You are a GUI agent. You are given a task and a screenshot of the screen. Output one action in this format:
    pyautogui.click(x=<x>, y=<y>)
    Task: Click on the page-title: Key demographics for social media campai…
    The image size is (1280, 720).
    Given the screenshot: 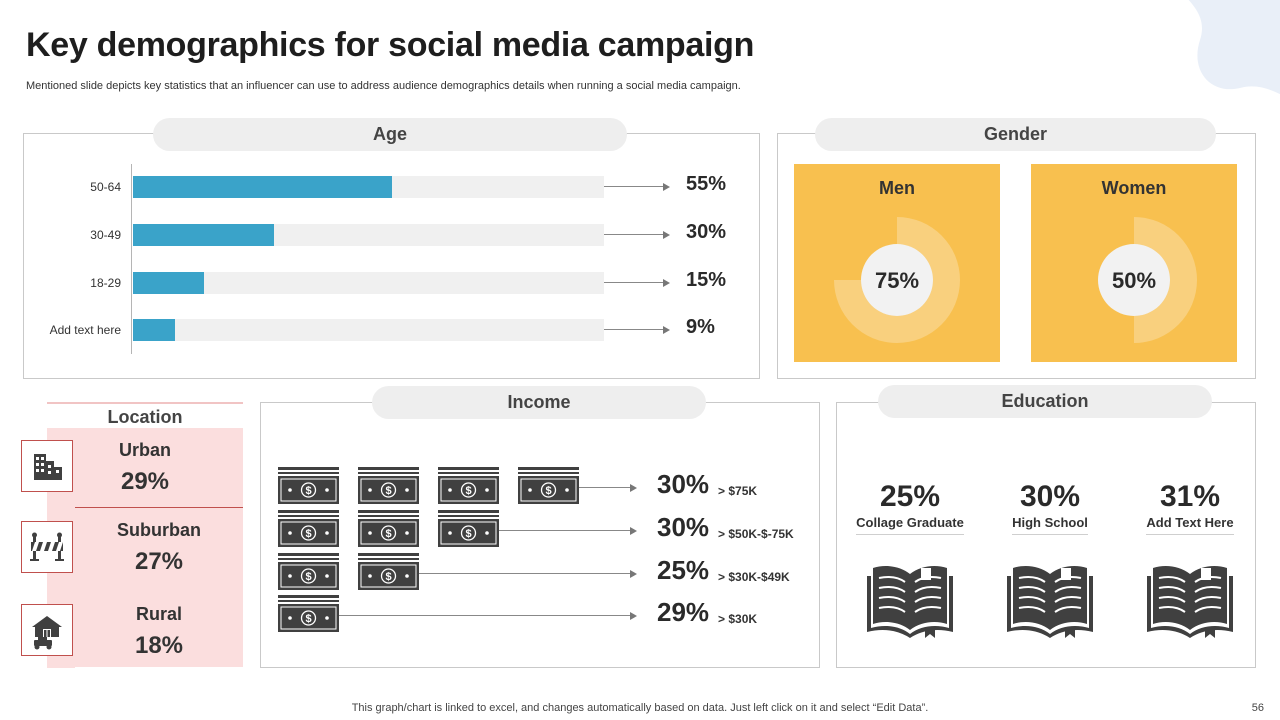 What is the action you would take?
    pyautogui.click(x=390, y=45)
    